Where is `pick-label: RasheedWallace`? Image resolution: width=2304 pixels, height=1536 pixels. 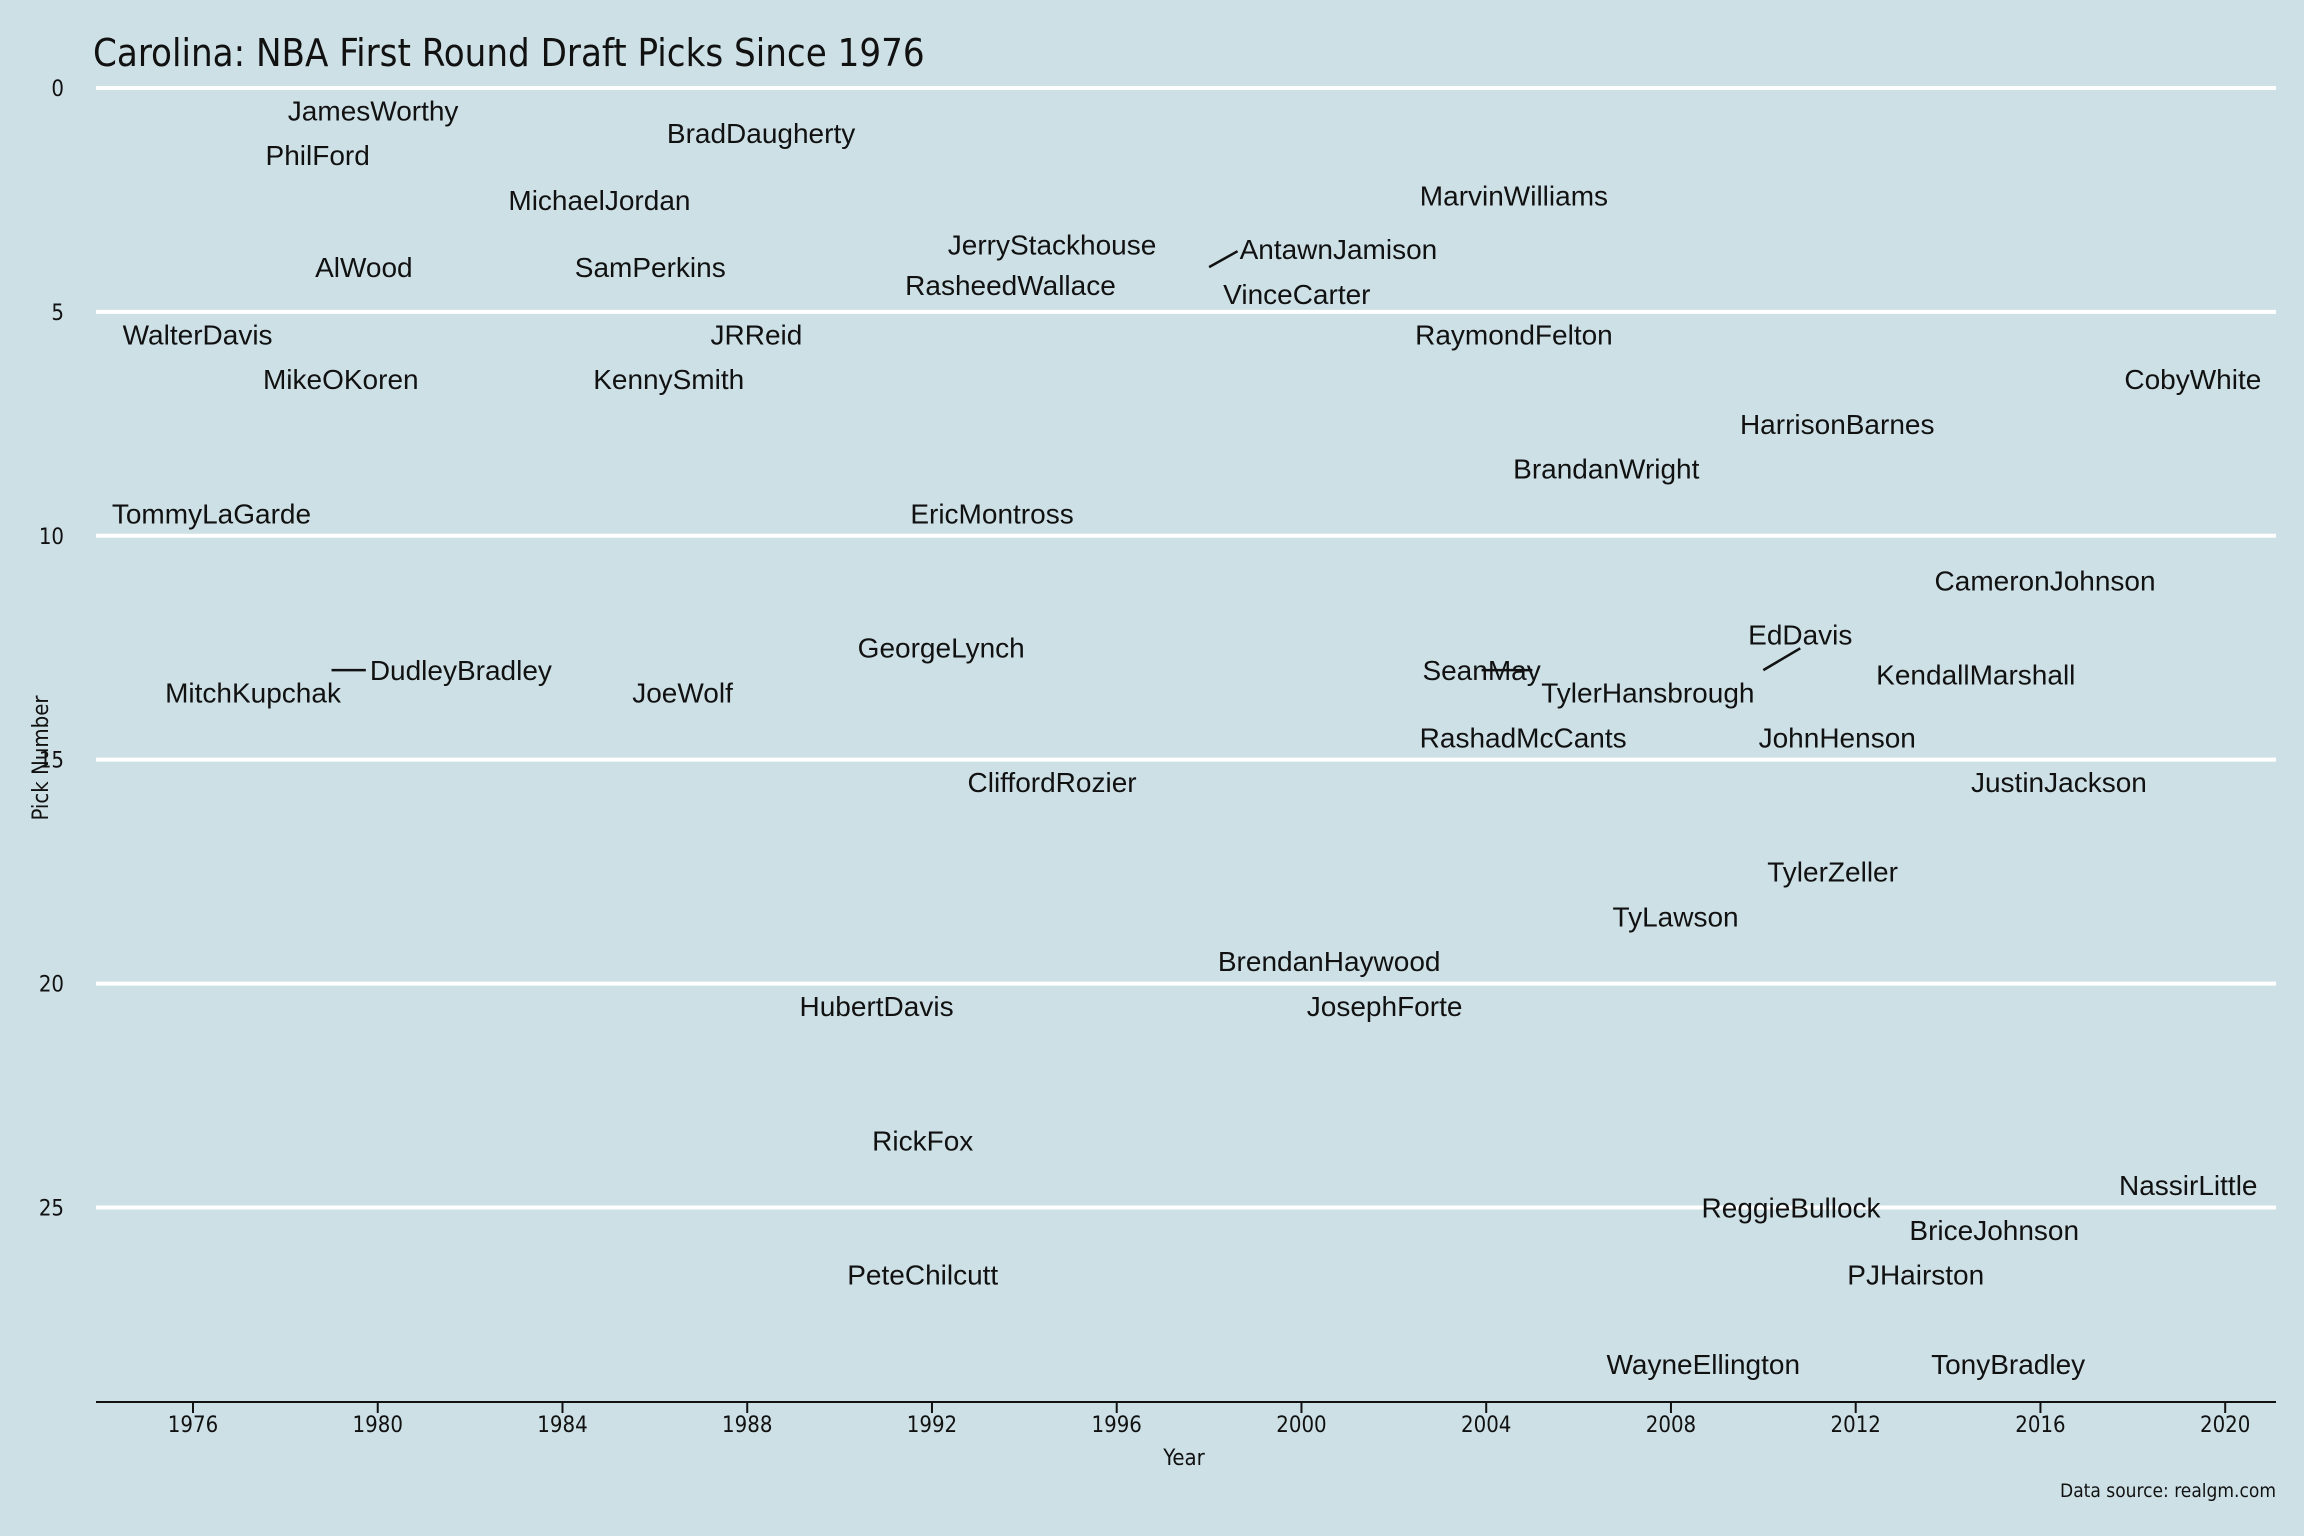 pick-label: RasheedWallace is located at coordinates (1010, 285).